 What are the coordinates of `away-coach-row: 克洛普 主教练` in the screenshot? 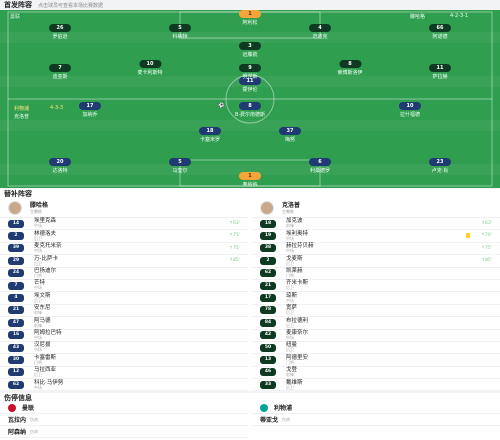 It's located at (376, 208).